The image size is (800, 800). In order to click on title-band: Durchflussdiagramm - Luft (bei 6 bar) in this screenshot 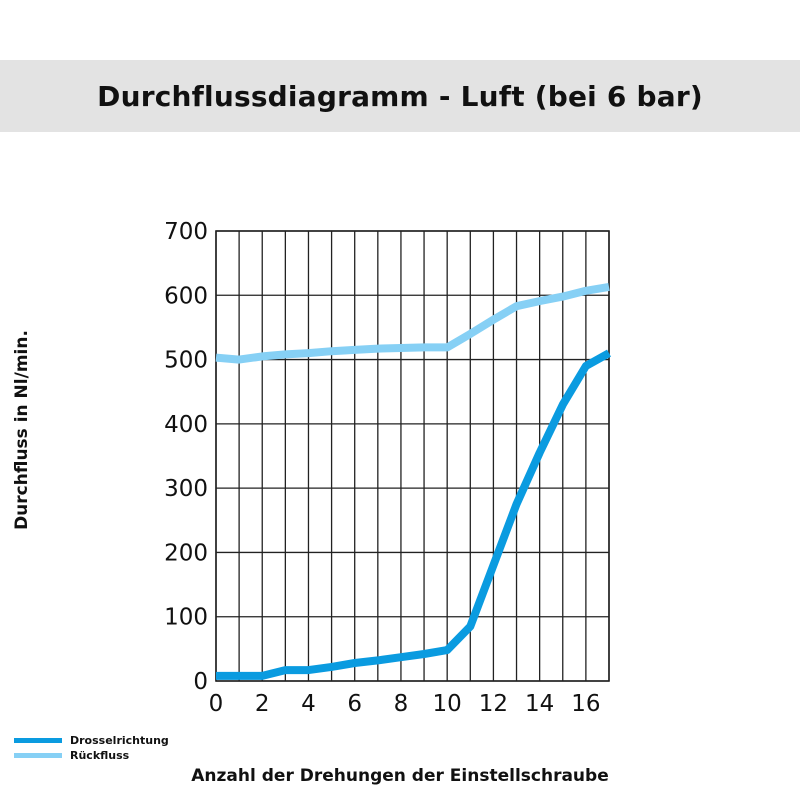, I will do `click(400, 96)`.